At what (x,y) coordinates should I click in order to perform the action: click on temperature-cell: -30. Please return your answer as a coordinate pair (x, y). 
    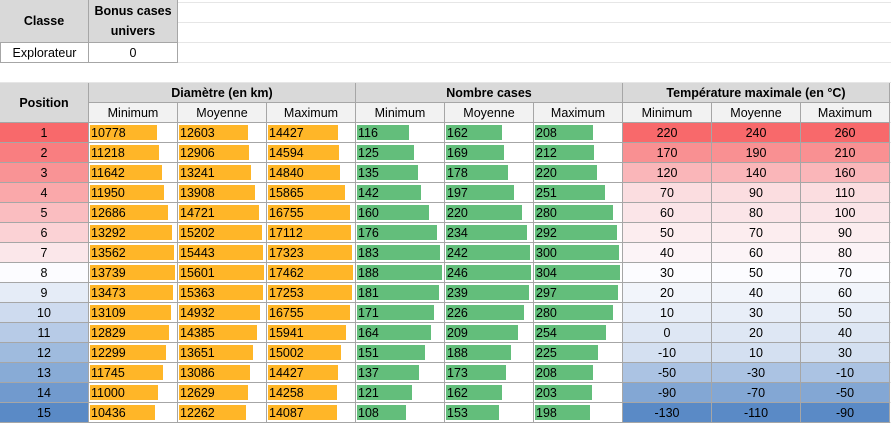
    Looking at the image, I should click on (756, 373).